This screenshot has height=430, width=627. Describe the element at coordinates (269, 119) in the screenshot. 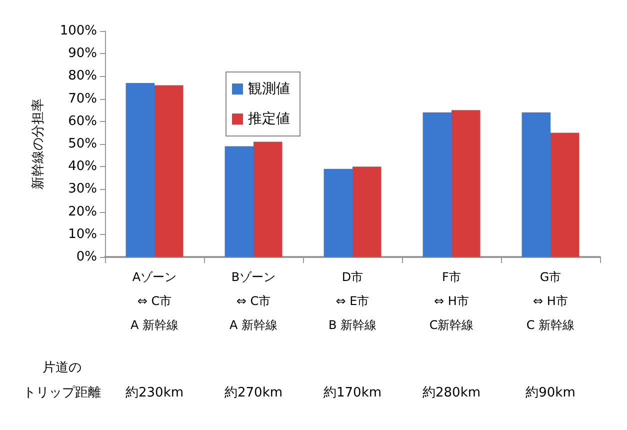

I see `legend-label: 推定値` at that location.